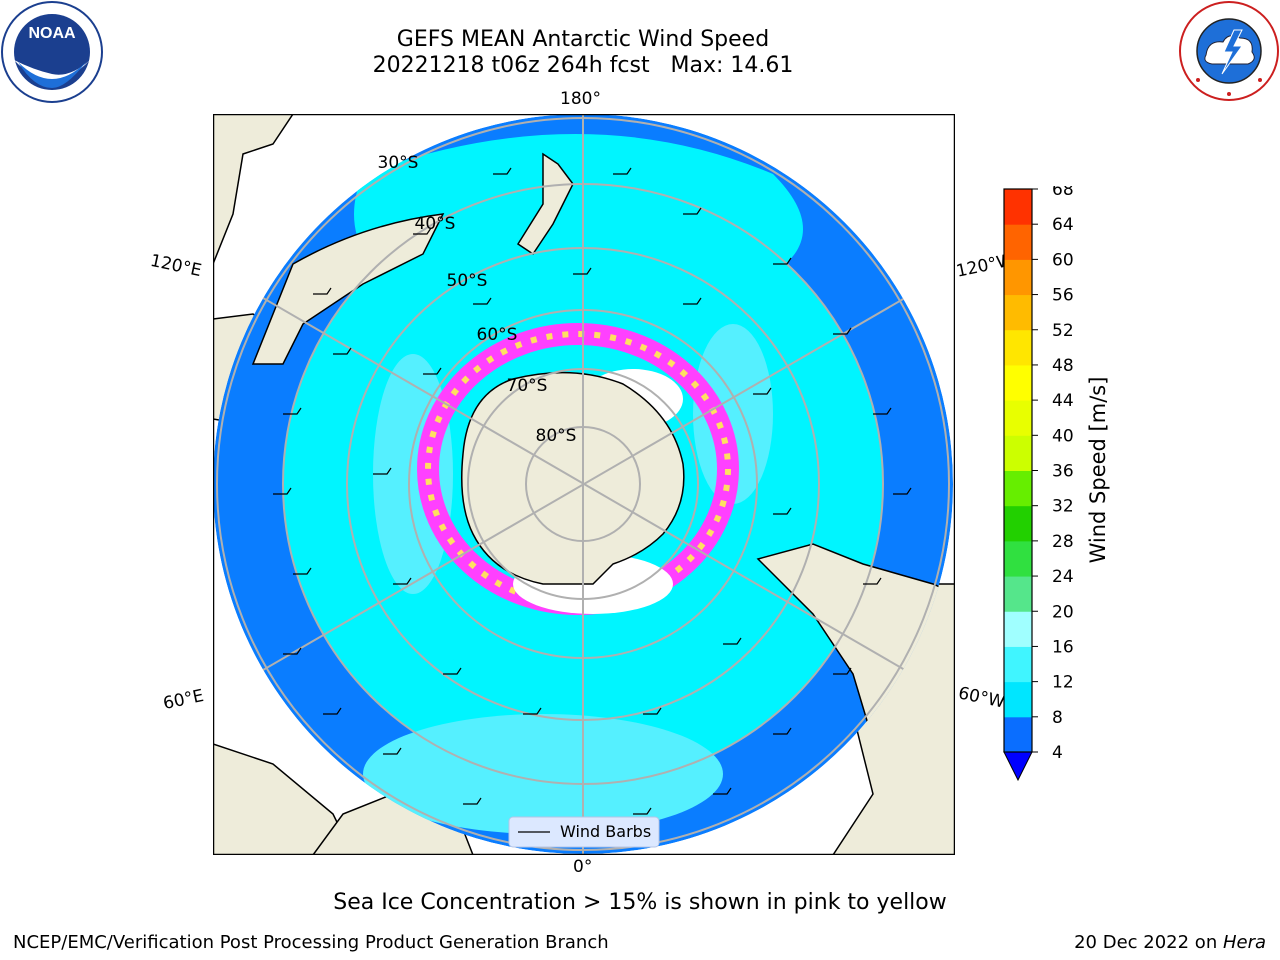 The height and width of the screenshot is (960, 1280). Describe the element at coordinates (1098, 470) in the screenshot. I see `colorbar-label: Wind Speed [m/s]` at that location.